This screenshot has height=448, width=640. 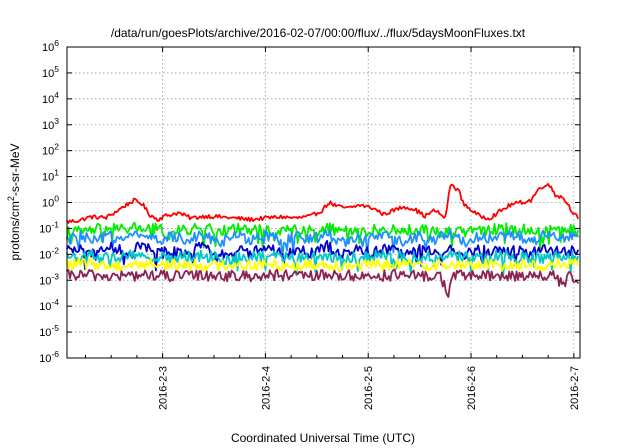 What do you see at coordinates (55, 224) in the screenshot?
I see `y-tick-exponent: -1` at bounding box center [55, 224].